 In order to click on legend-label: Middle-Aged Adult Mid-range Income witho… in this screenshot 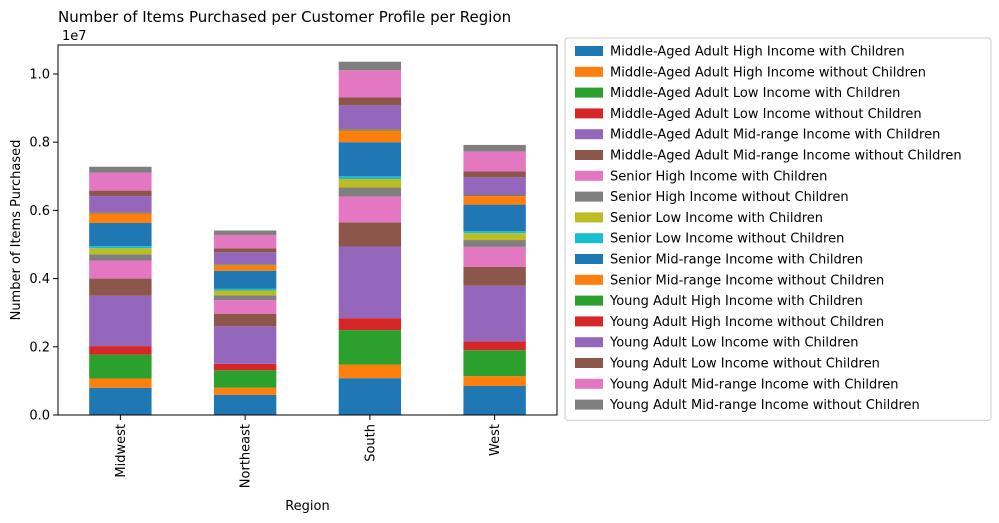, I will do `click(786, 156)`.